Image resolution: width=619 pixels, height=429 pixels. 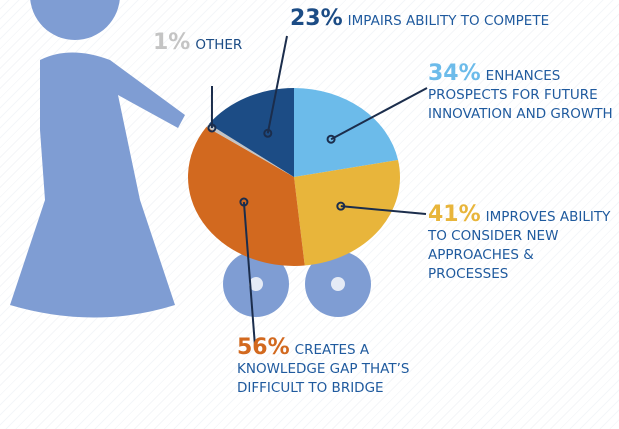 What do you see at coordinates (316, 18) in the screenshot?
I see `value-label: 23%` at bounding box center [316, 18].